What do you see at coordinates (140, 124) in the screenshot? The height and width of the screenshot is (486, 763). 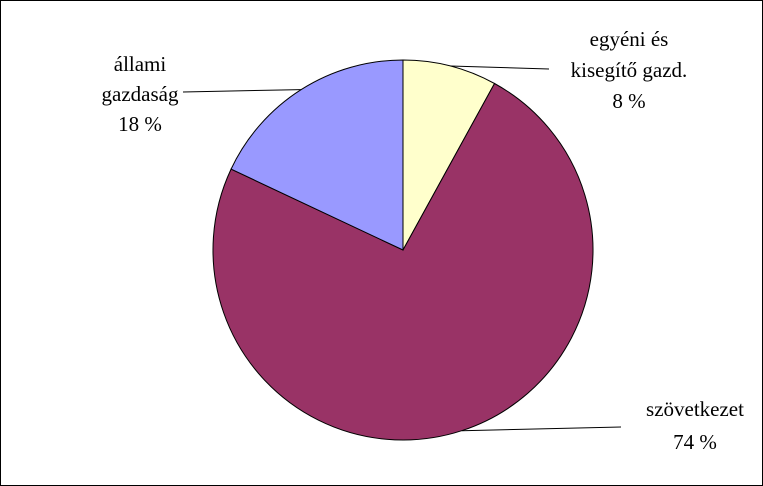 I see `slice-percent-2: 18 %` at bounding box center [140, 124].